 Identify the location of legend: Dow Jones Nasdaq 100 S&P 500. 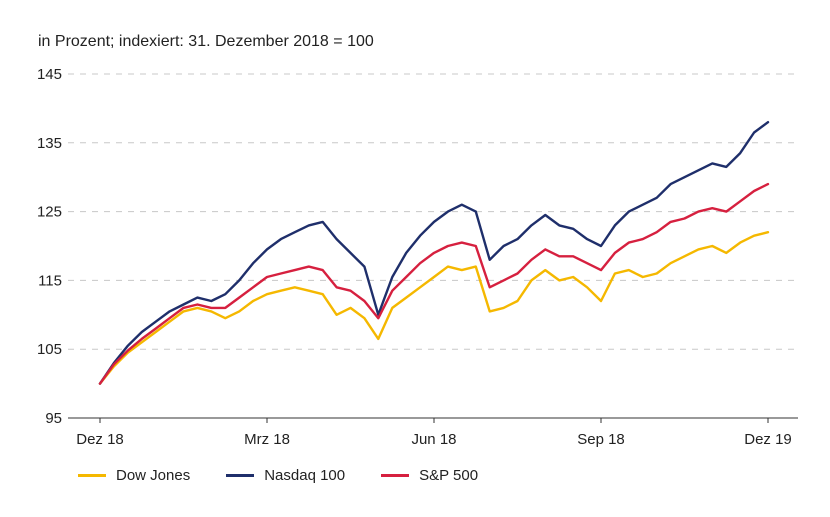
(278, 475).